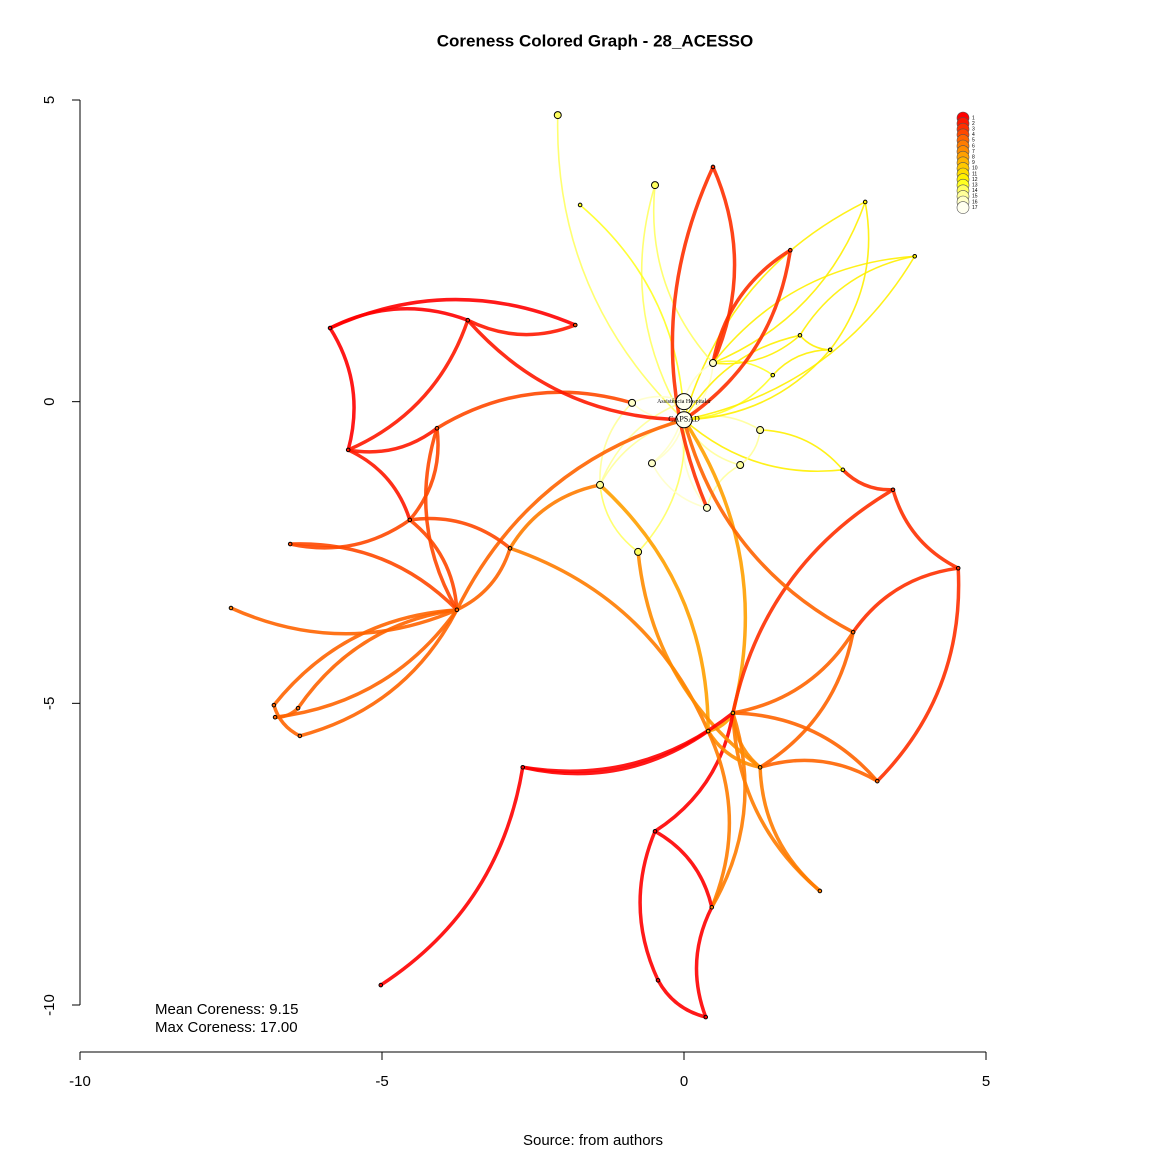 The width and height of the screenshot is (1152, 1152). What do you see at coordinates (975, 202) in the screenshot?
I see `legend-label: 16` at bounding box center [975, 202].